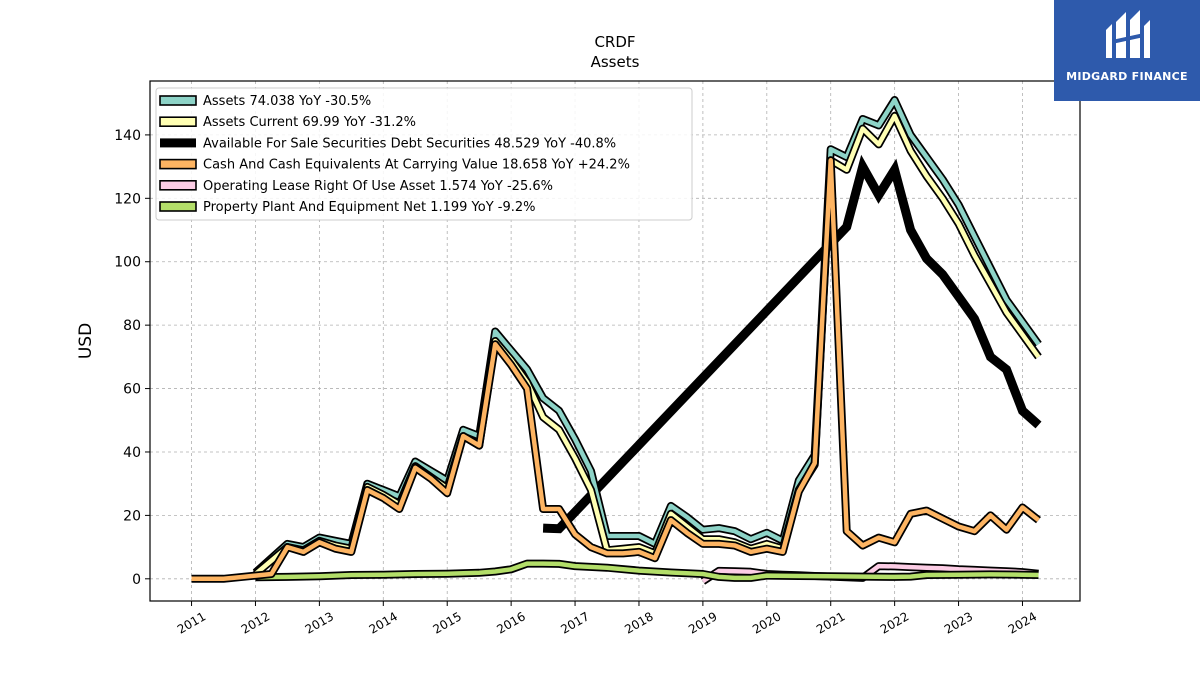 The width and height of the screenshot is (1200, 675). What do you see at coordinates (702, 622) in the screenshot?
I see `x-tick-label: 2019` at bounding box center [702, 622].